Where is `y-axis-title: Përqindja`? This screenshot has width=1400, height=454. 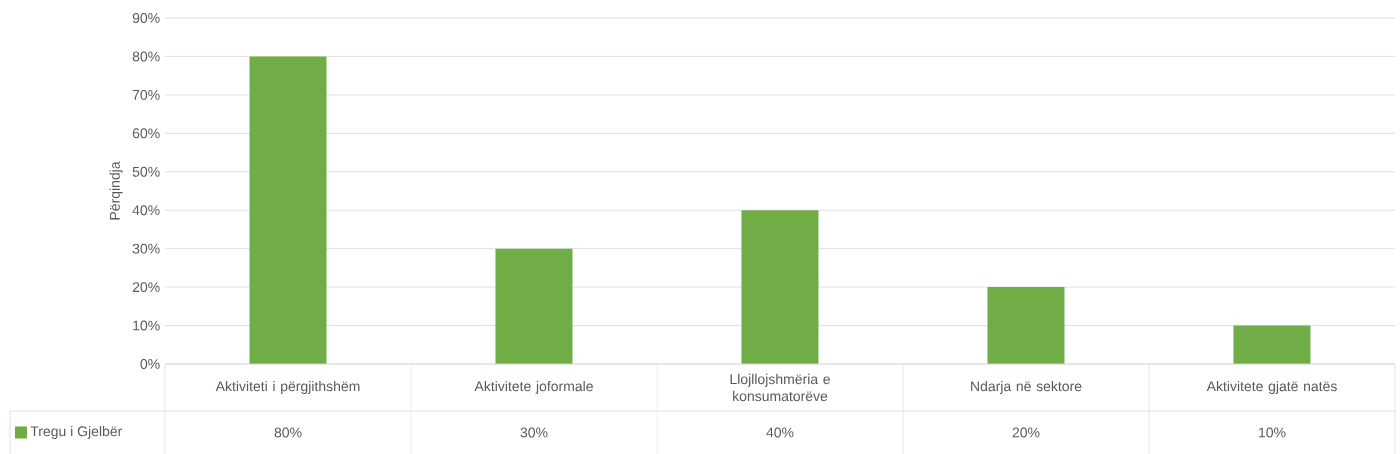
y-axis-title: Përqindja is located at coordinates (116, 190).